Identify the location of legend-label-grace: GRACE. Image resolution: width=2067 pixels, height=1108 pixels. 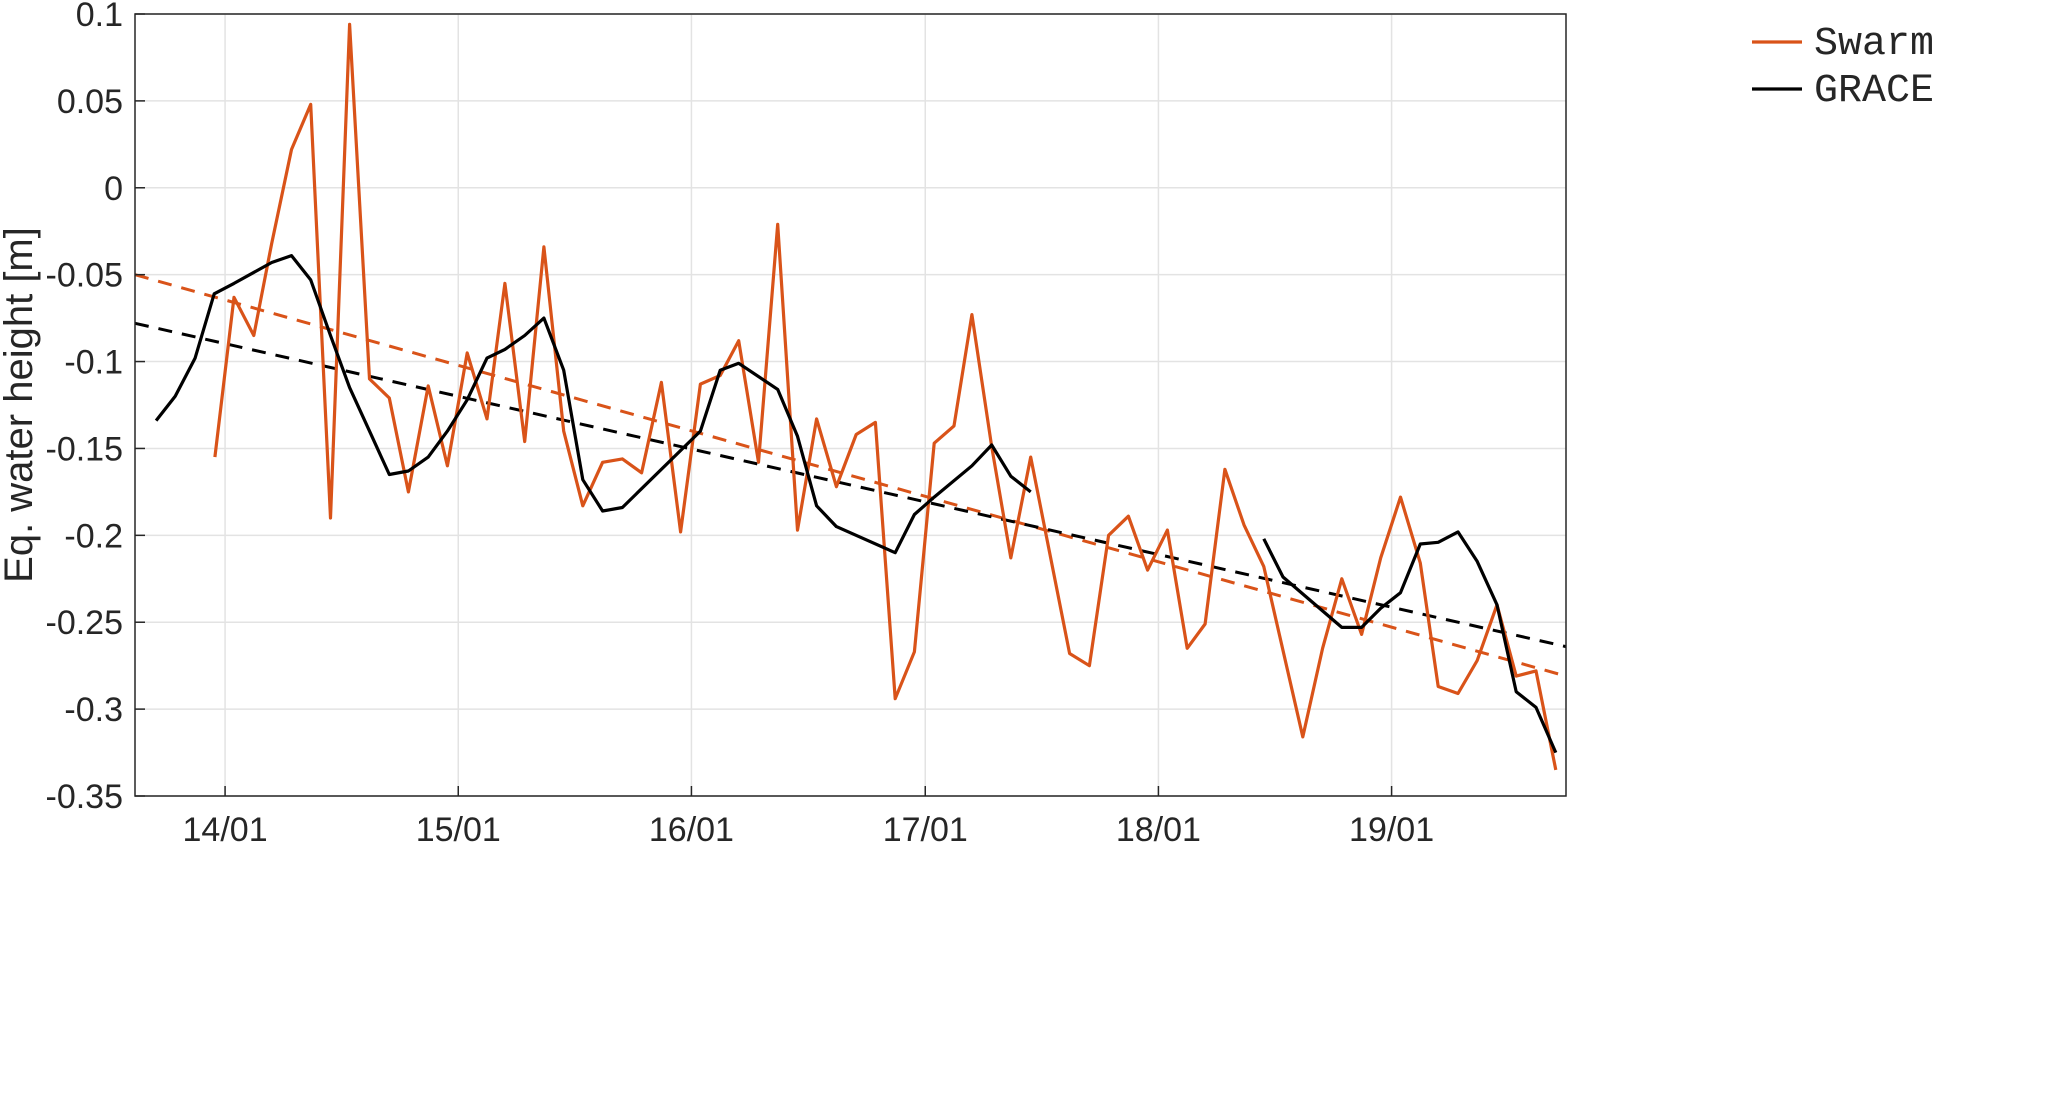
(1874, 91).